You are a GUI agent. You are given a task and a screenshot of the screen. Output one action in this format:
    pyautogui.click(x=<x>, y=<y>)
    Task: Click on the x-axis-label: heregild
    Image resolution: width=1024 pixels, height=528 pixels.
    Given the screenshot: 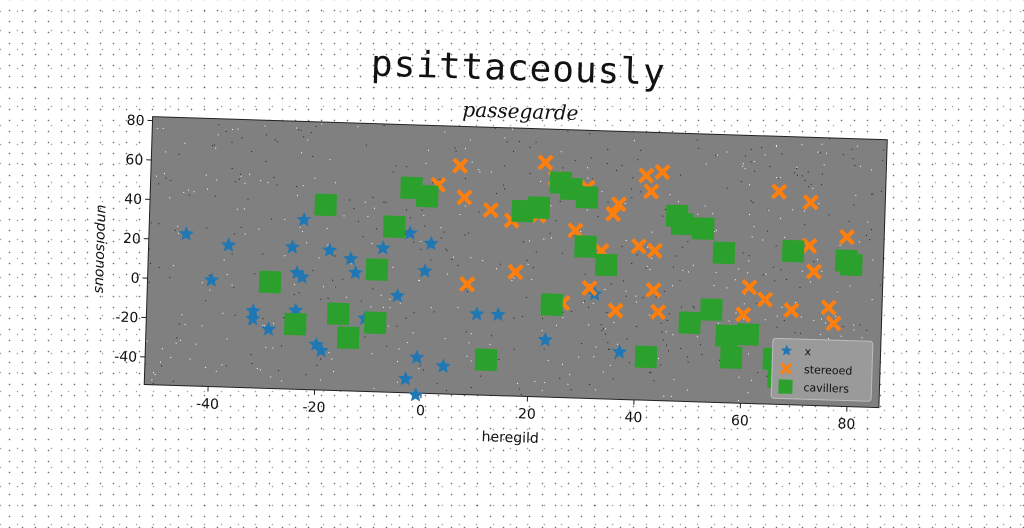 What is the action you would take?
    pyautogui.click(x=510, y=438)
    